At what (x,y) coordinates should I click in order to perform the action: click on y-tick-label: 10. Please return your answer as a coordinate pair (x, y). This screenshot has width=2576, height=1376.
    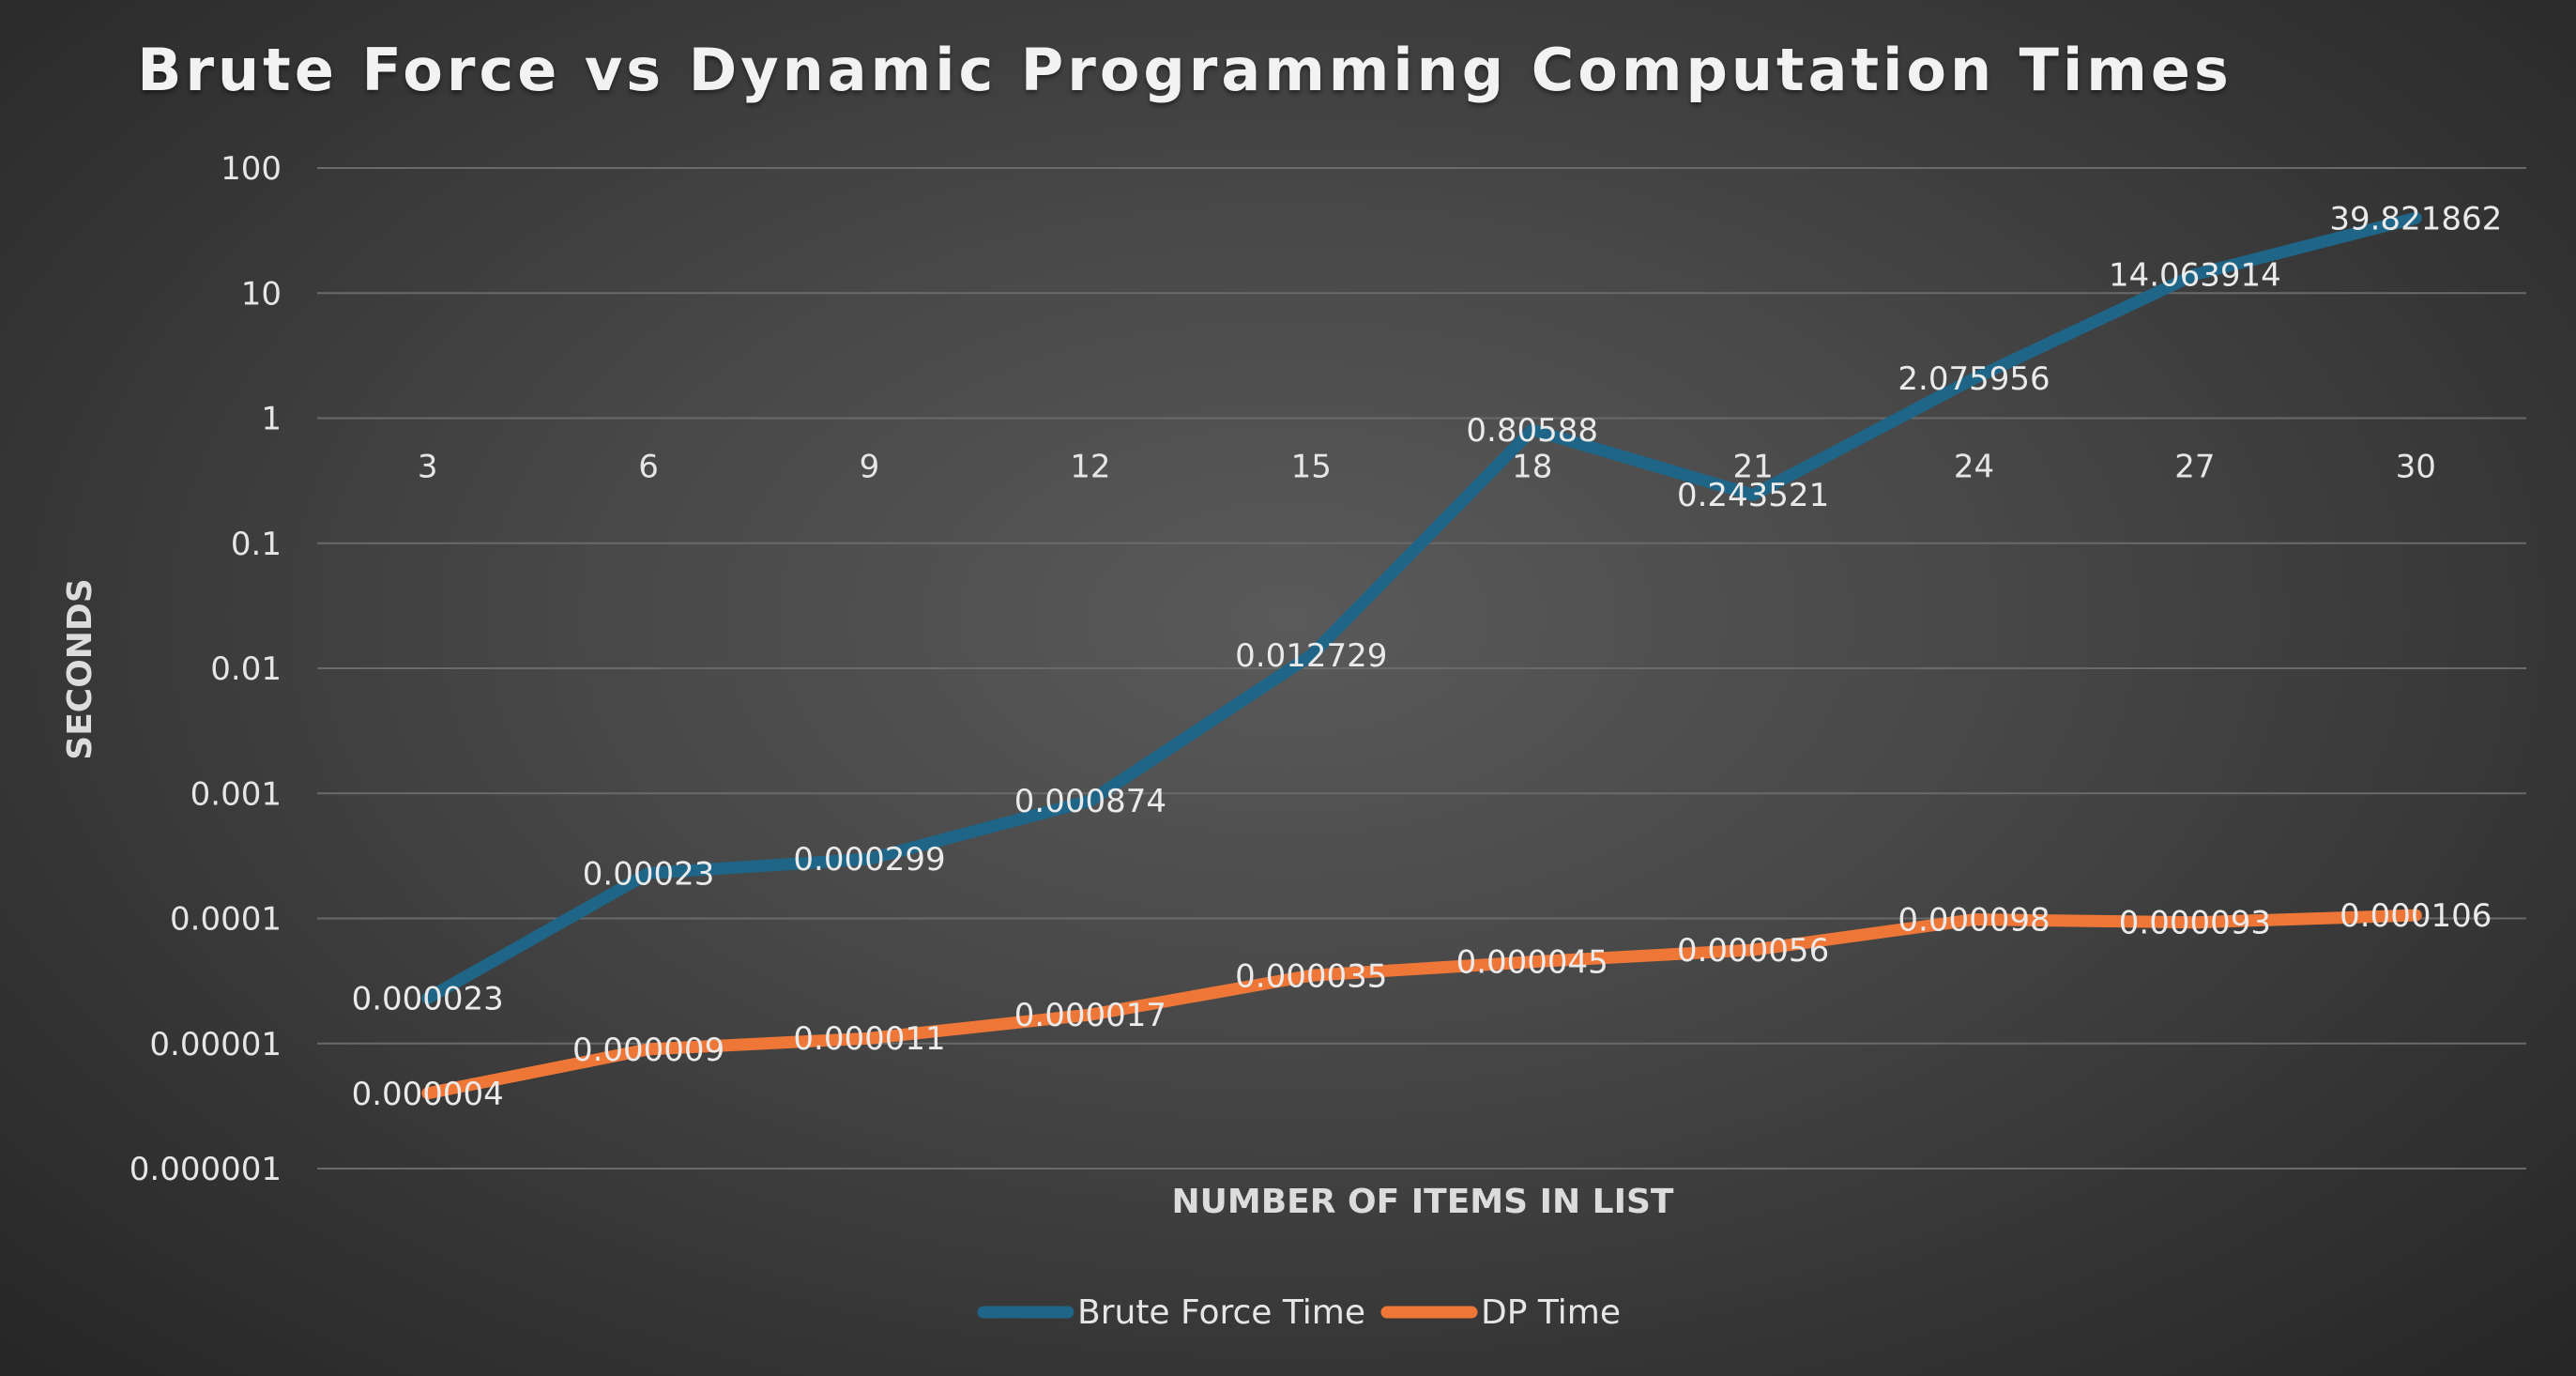
    Looking at the image, I should click on (261, 294).